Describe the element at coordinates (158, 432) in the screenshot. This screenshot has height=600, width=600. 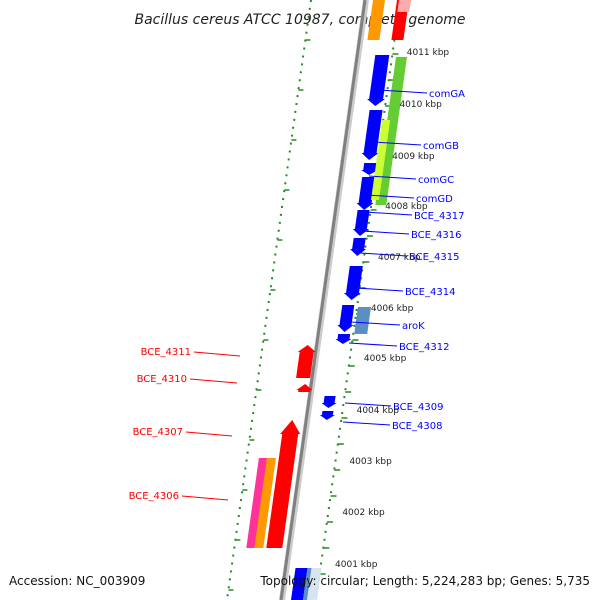
I see `gene-label: BCE_4307` at that location.